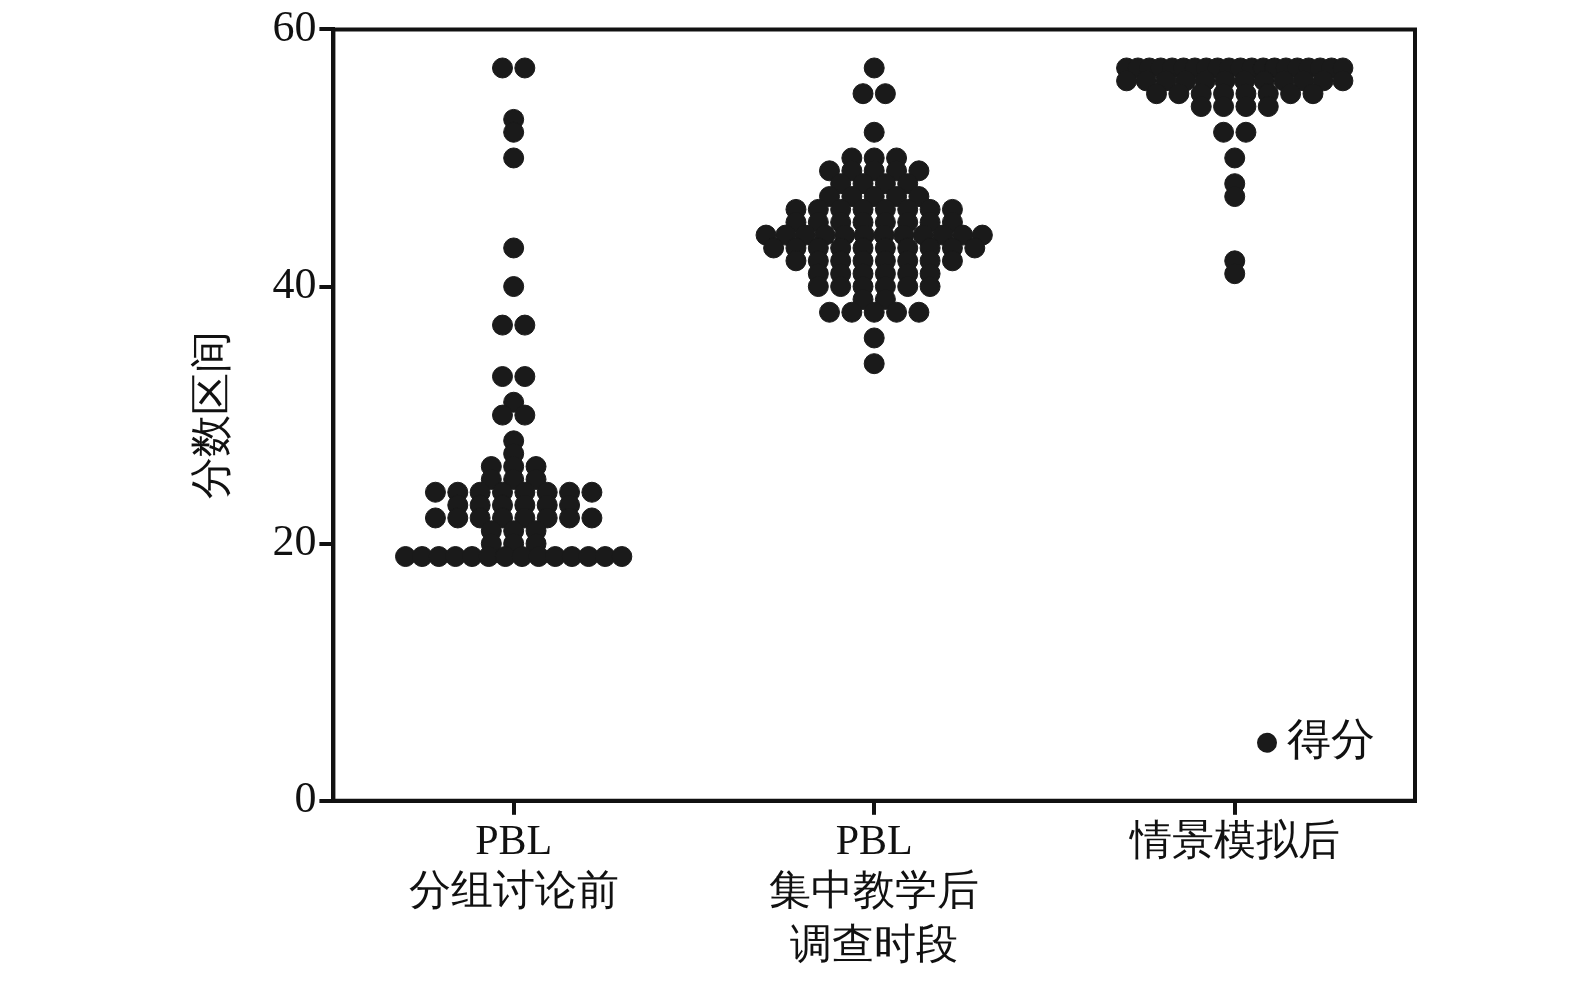 This screenshot has height=986, width=1575. I want to click on y-tick-label: 20, so click(294, 541).